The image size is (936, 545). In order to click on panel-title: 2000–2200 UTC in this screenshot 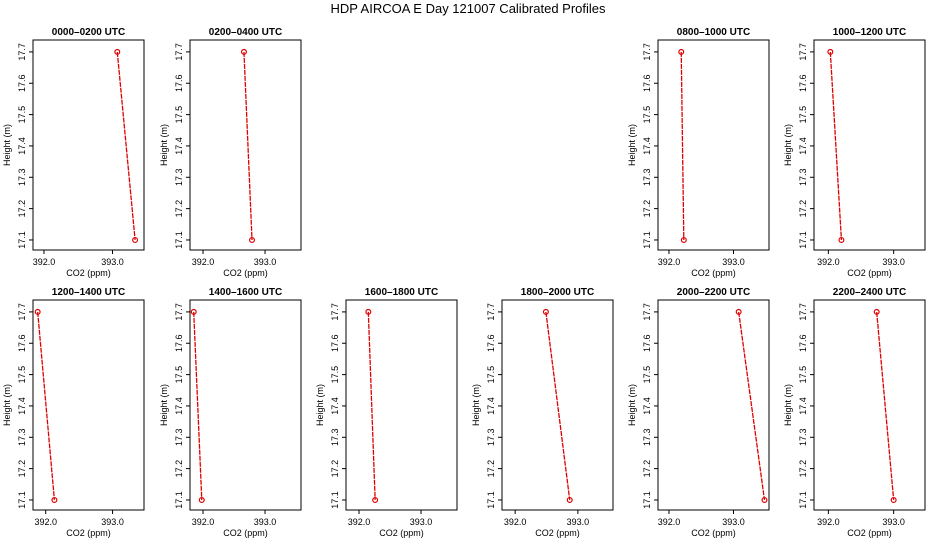, I will do `click(713, 292)`.